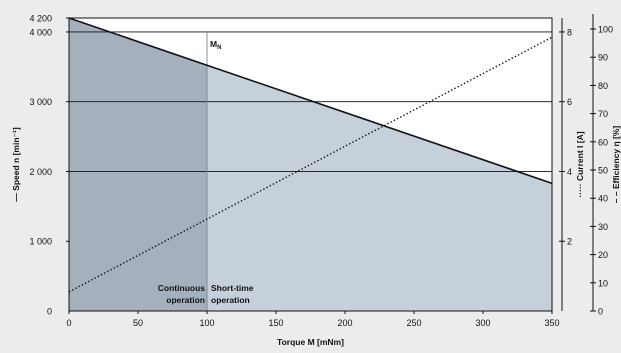 The image size is (621, 353). Describe the element at coordinates (616, 165) in the screenshot. I see `efficiency-axis-title: – – Efficiency η [%]` at that location.